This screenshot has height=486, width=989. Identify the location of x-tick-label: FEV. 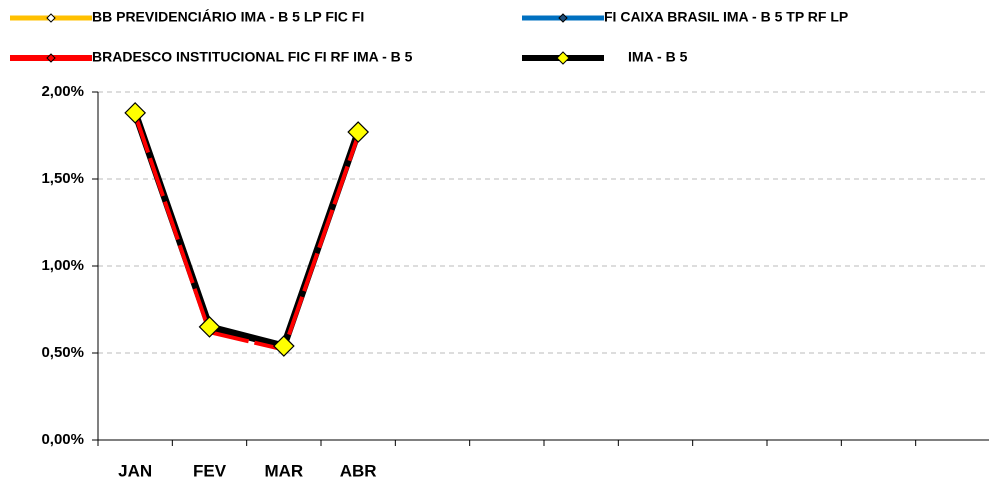
(210, 470).